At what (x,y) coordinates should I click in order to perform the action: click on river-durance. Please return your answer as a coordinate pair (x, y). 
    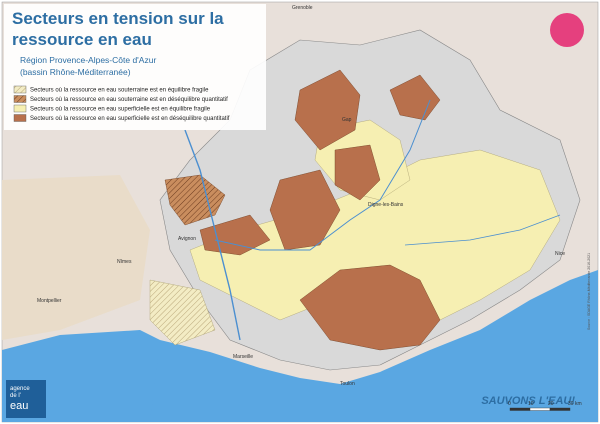
    Looking at the image, I should click on (322, 175).